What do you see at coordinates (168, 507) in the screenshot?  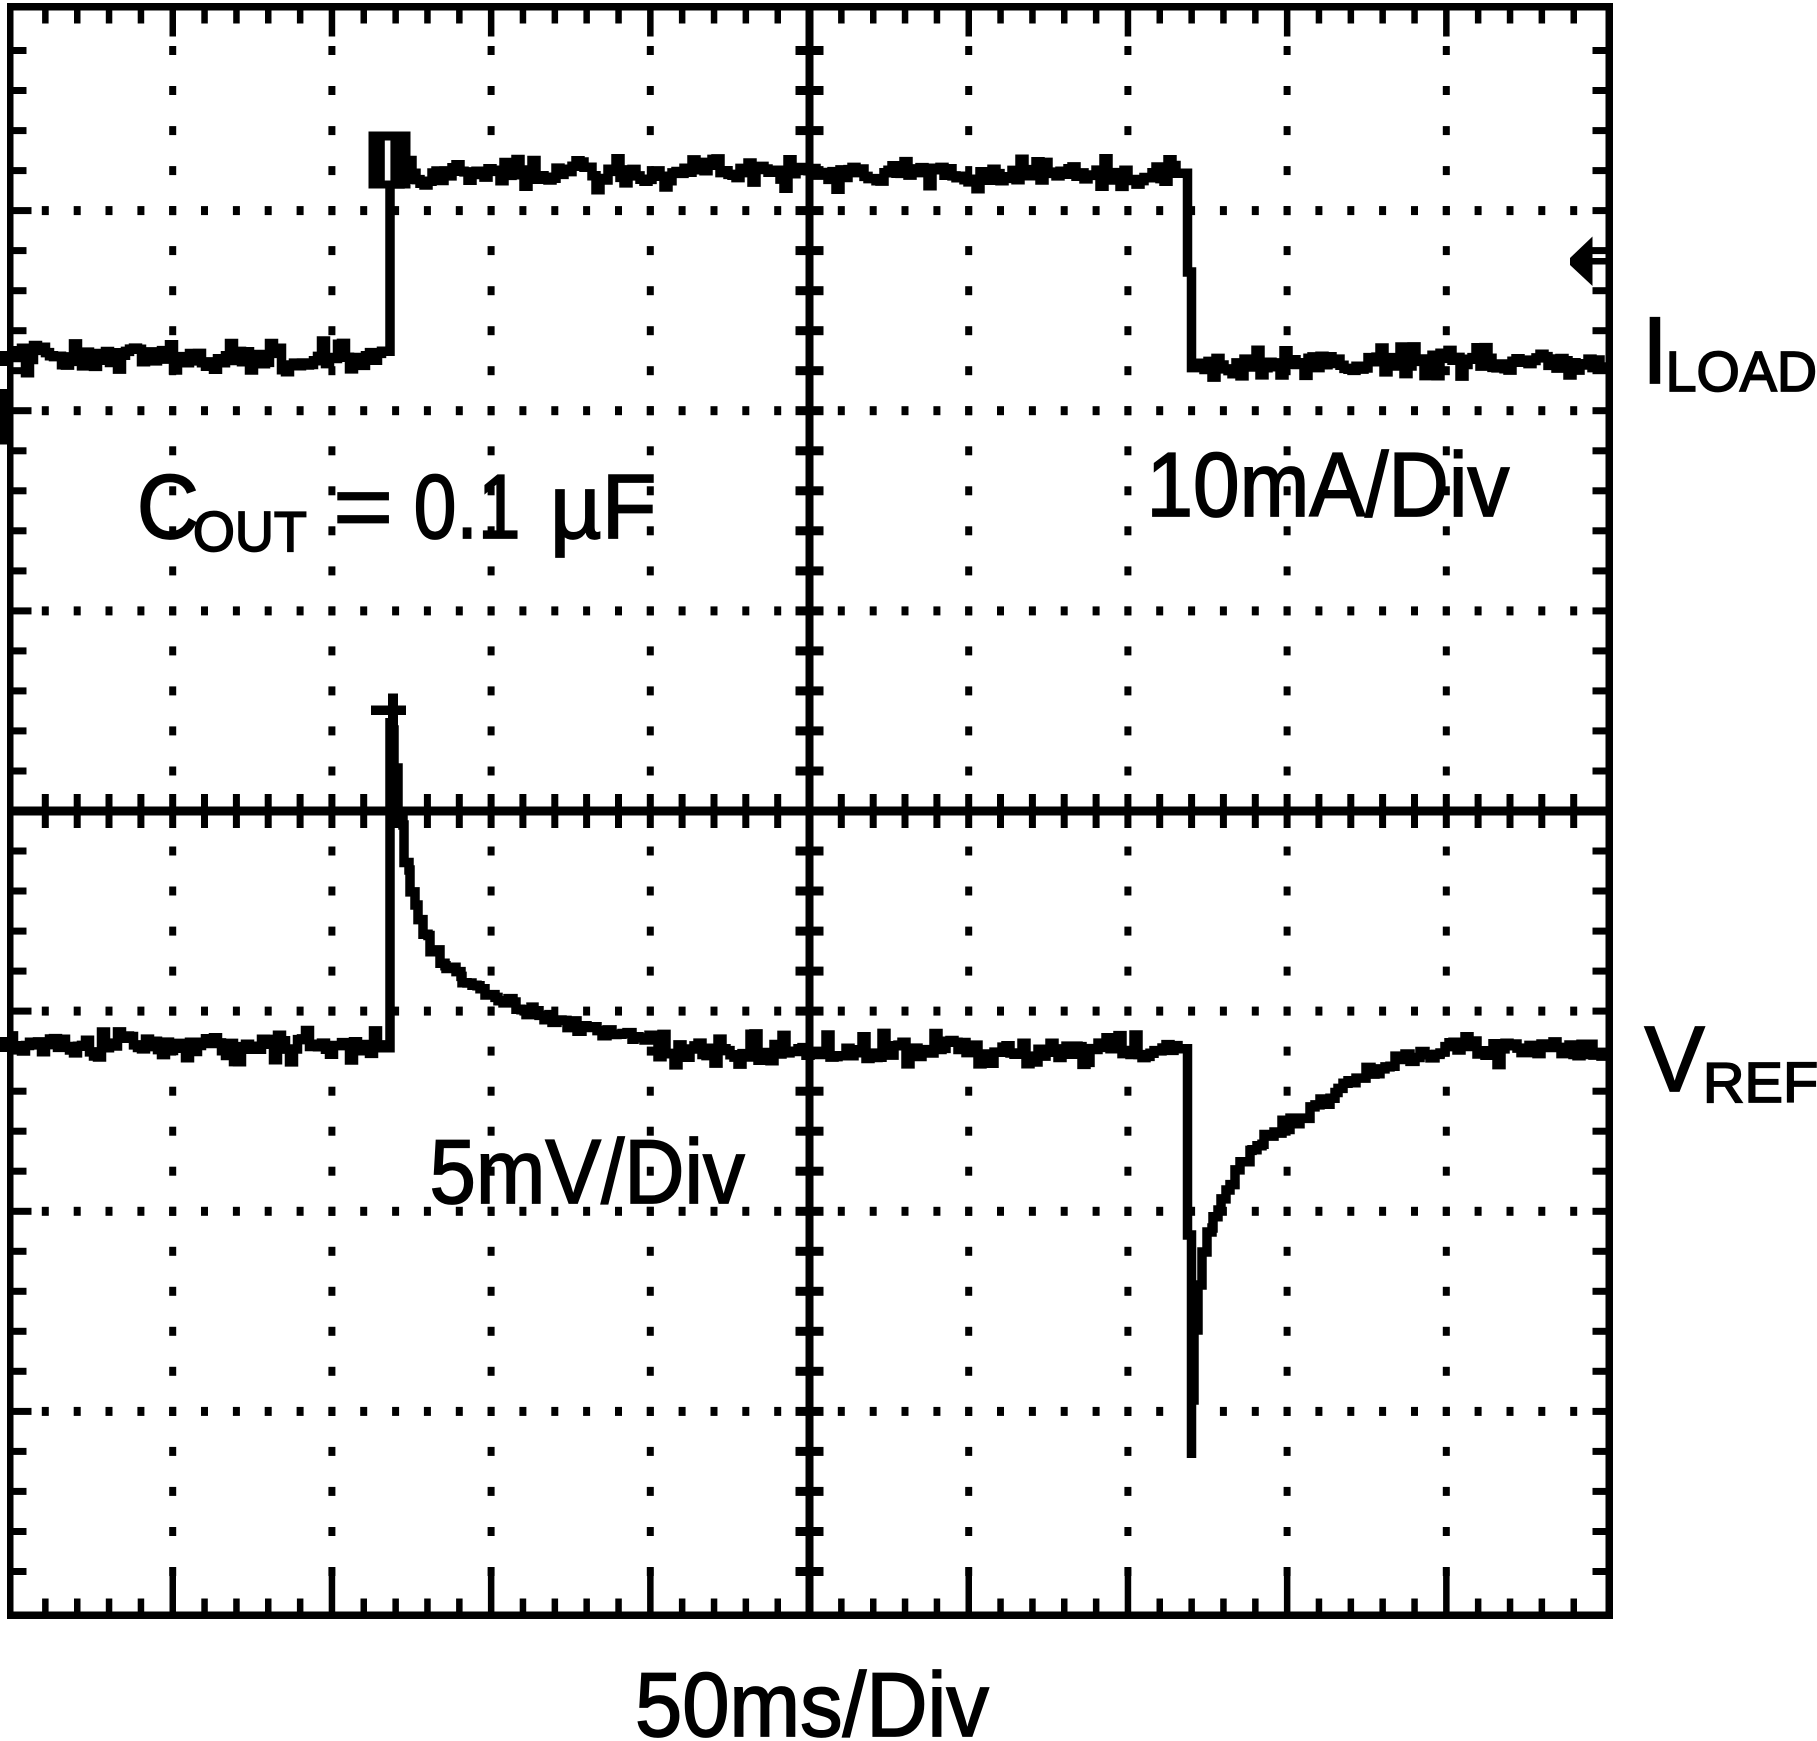 I see `svg-text: C` at bounding box center [168, 507].